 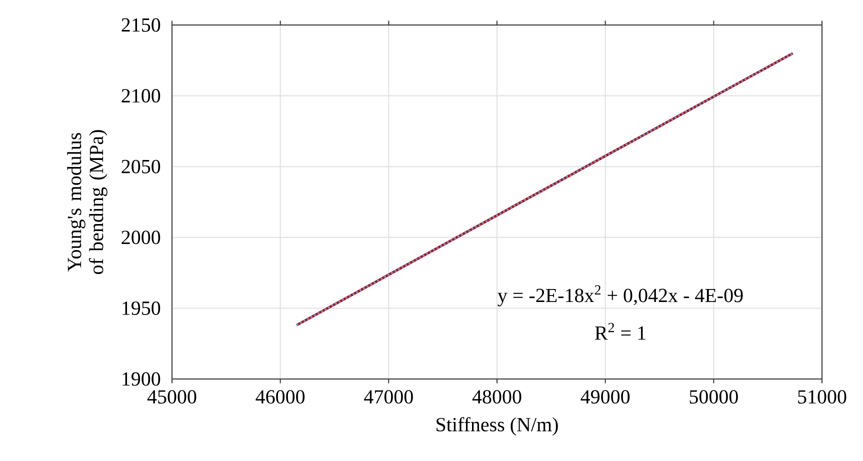 I want to click on annotation: y = -2E-18x$^{2}$ + 0,042x - 4E-09, so click(x=620, y=295).